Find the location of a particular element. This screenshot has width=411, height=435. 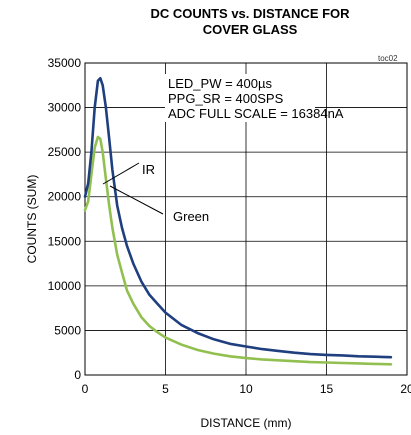

x-tick-label: 20 is located at coordinates (405, 389).